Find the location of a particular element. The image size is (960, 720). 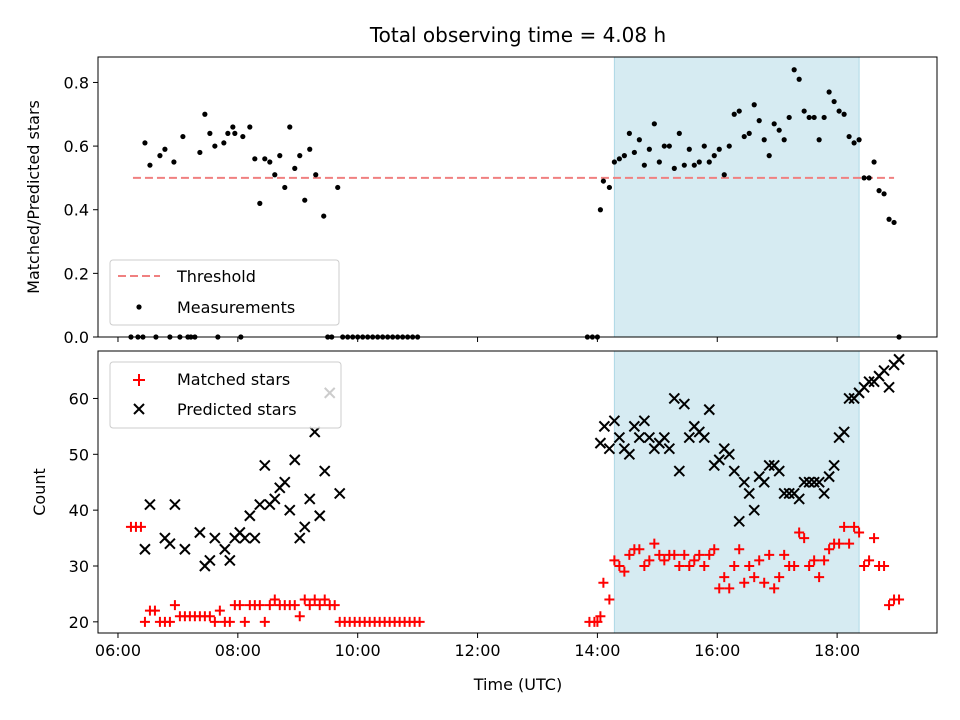

y-tick-label: 60 is located at coordinates (79, 398).